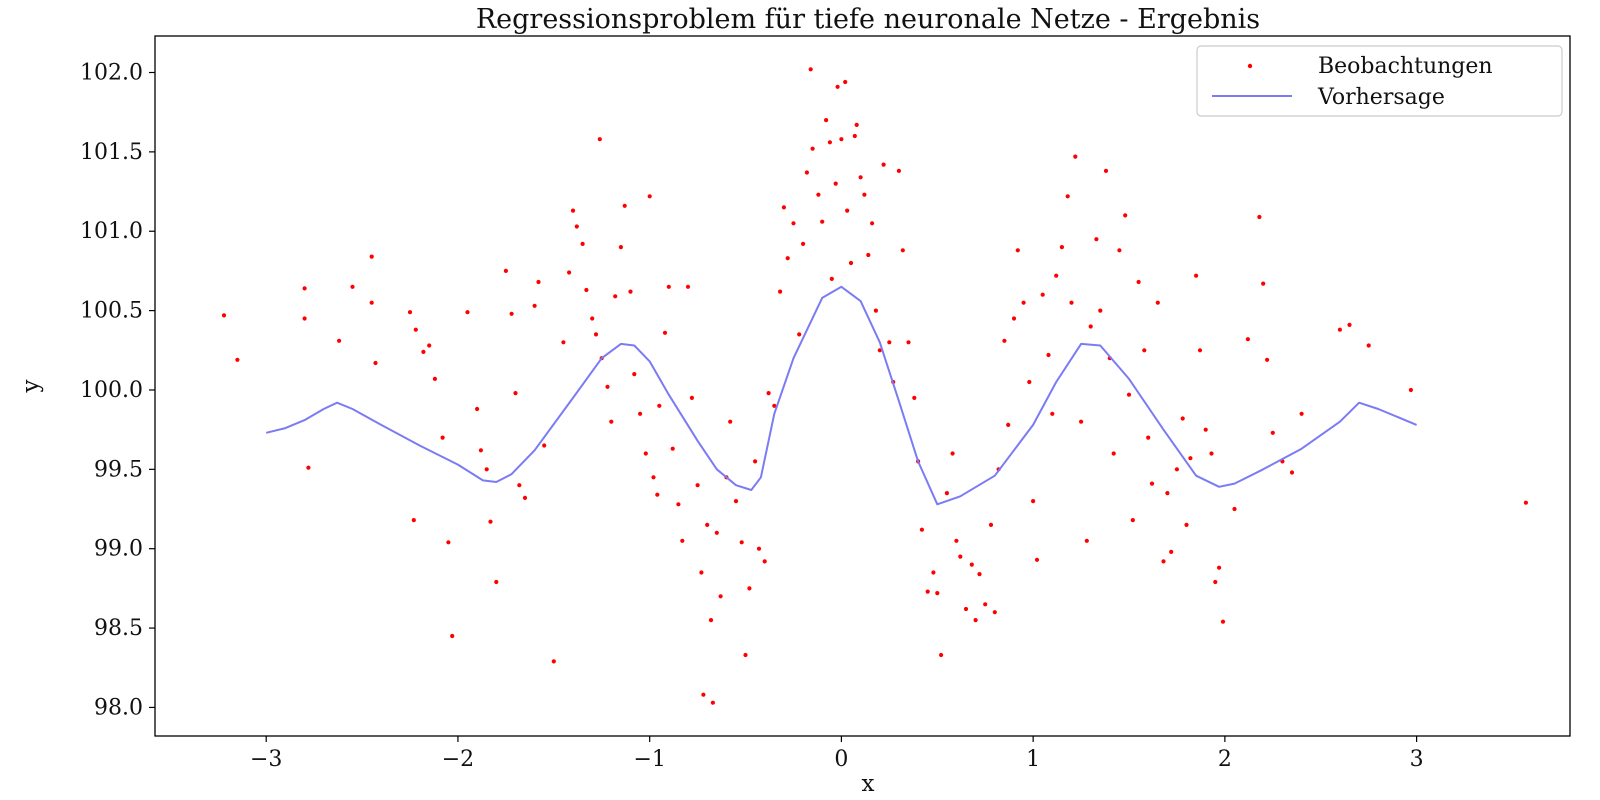 This screenshot has width=1600, height=800. What do you see at coordinates (1250, 66) in the screenshot?
I see `legend-observations-marker` at bounding box center [1250, 66].